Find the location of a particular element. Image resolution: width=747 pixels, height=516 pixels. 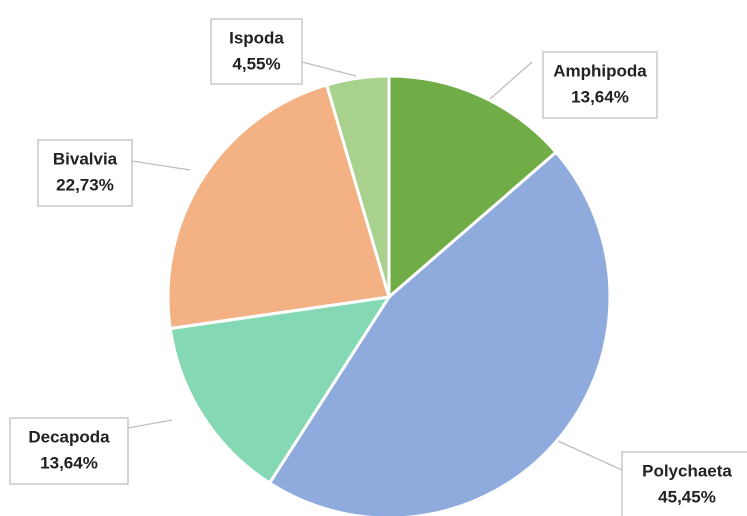

value-label: 4,55% is located at coordinates (256, 63).